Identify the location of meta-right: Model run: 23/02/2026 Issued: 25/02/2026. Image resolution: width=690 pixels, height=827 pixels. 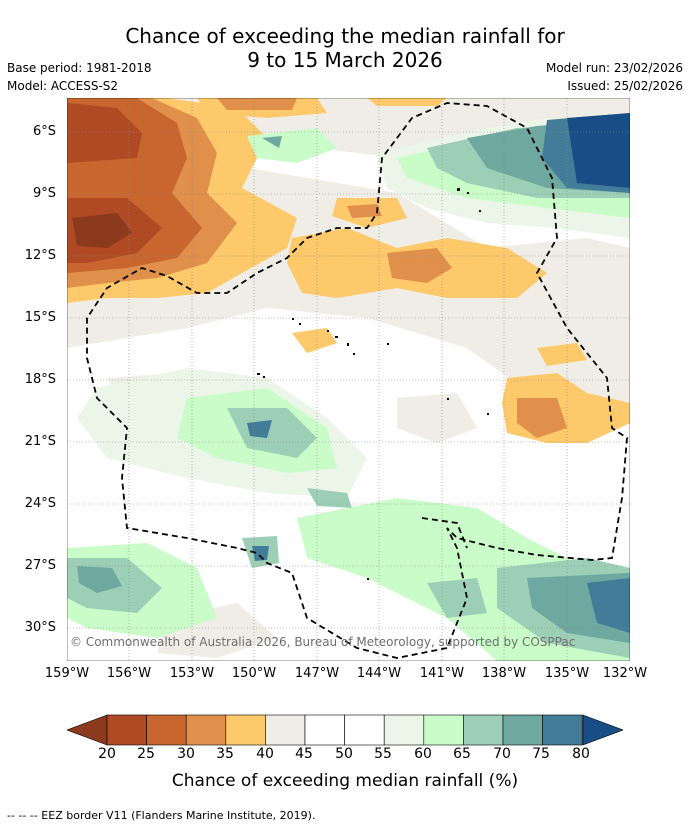
(614, 77).